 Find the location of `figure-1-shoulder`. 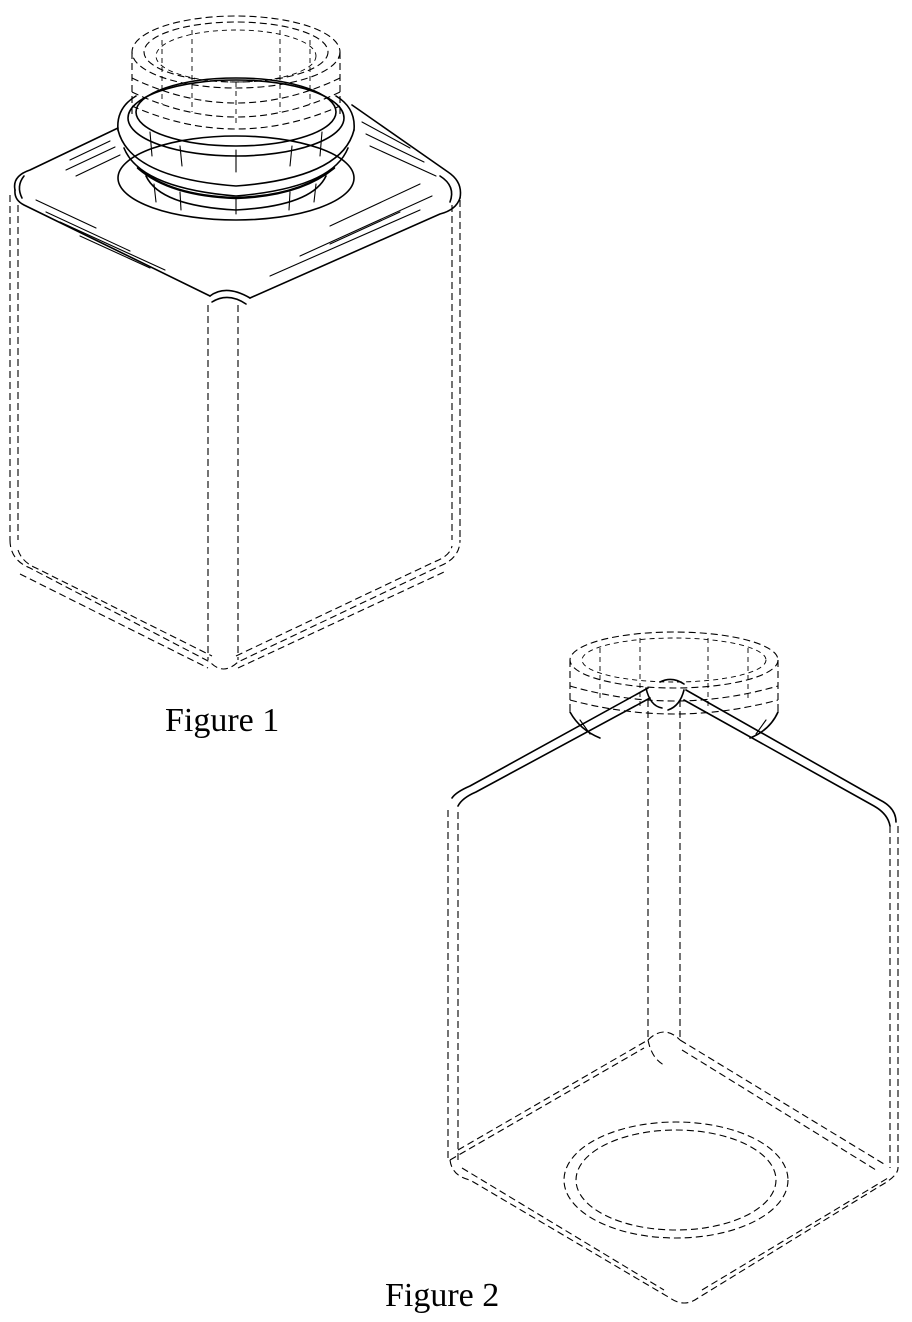

figure-1-shoulder is located at coordinates (238, 204).